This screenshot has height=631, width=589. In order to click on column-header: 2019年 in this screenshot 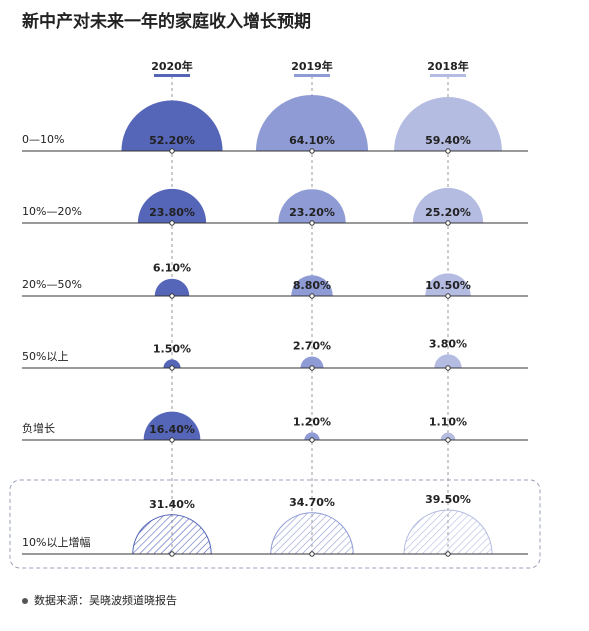, I will do `click(312, 66)`.